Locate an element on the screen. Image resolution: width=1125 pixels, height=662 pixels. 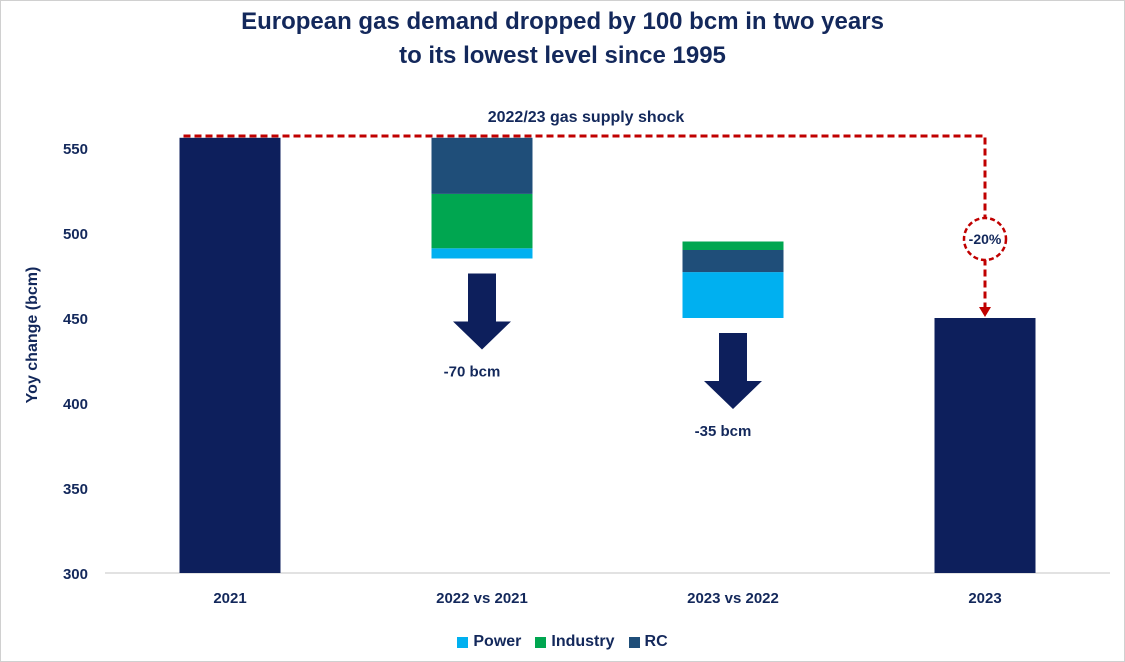
legend-label-power: Power is located at coordinates (497, 641).